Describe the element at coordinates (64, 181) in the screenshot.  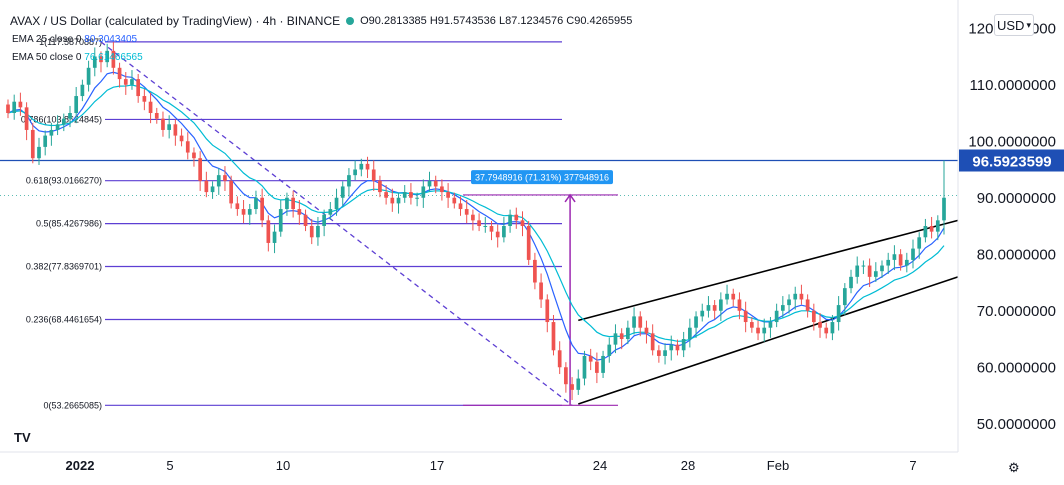
I see `fib-level-label: 0.618(93.0166270)` at that location.